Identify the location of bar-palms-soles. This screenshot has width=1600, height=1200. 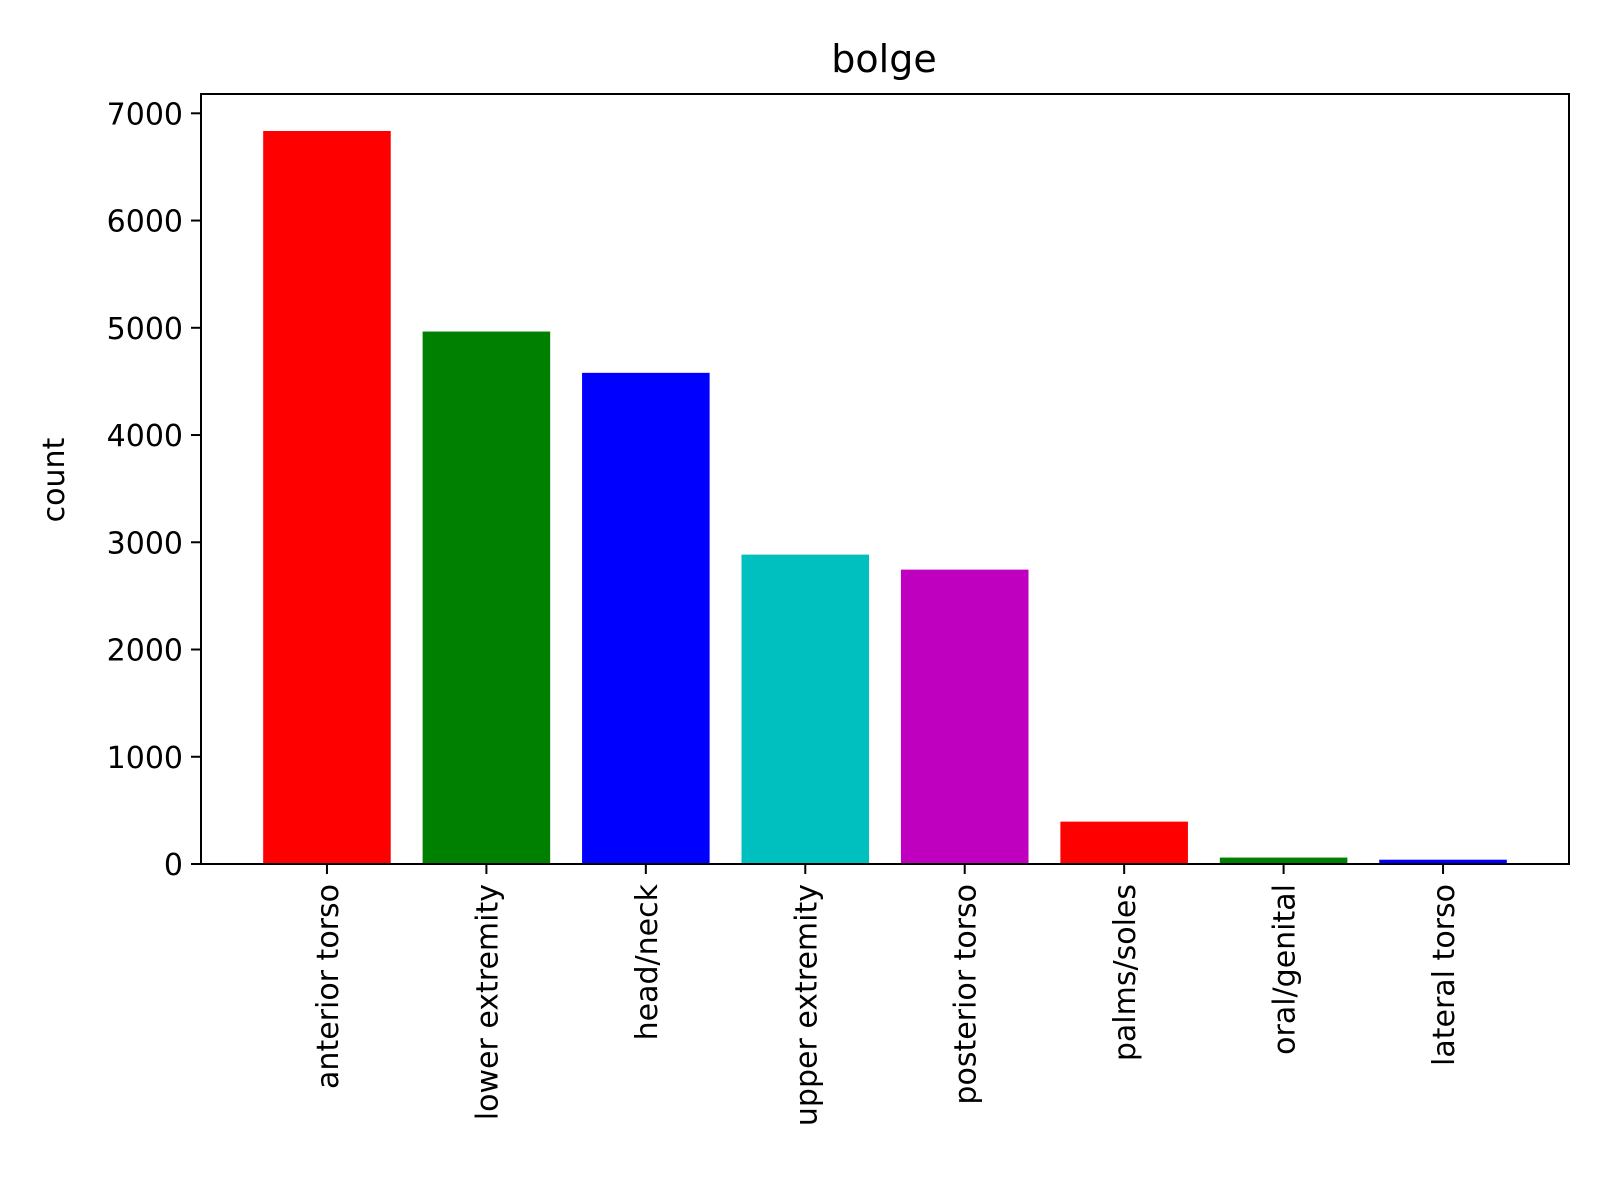
(1124, 842).